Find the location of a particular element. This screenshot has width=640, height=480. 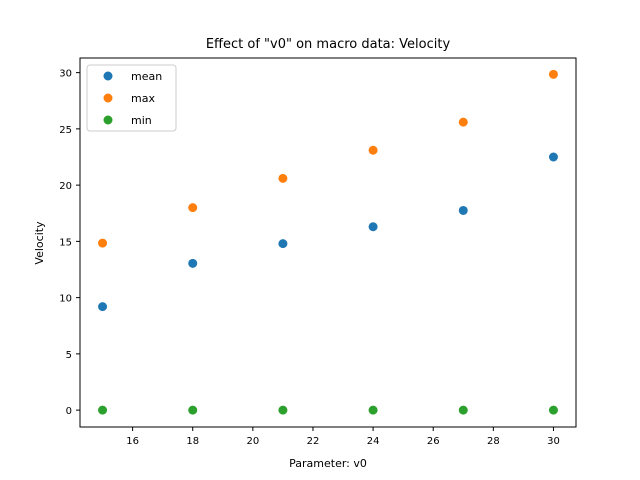

y-axis-label: Velocity is located at coordinates (39, 243).